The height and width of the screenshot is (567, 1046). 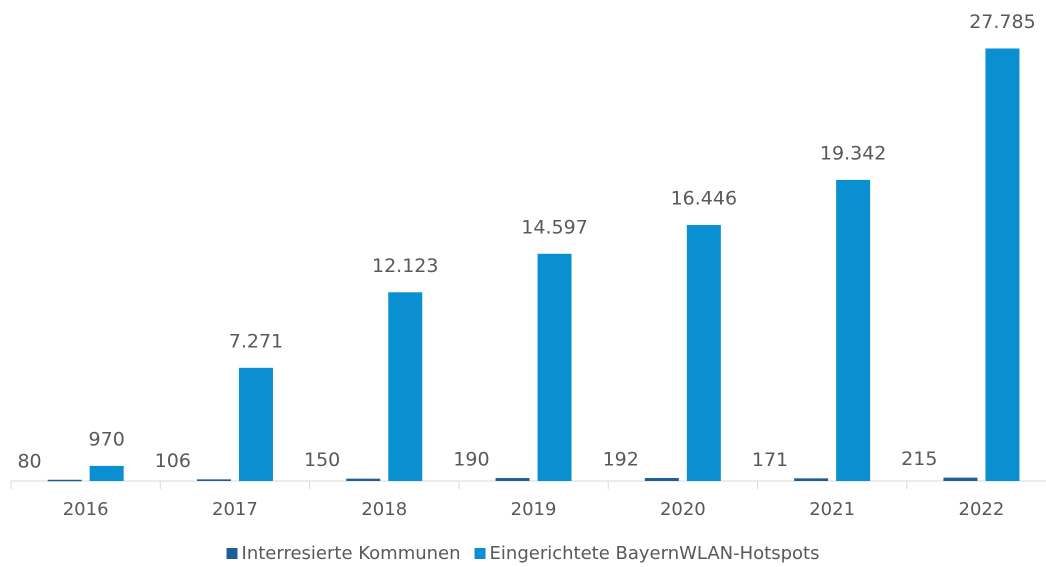 I want to click on x-tick-label: 2017, so click(x=235, y=509).